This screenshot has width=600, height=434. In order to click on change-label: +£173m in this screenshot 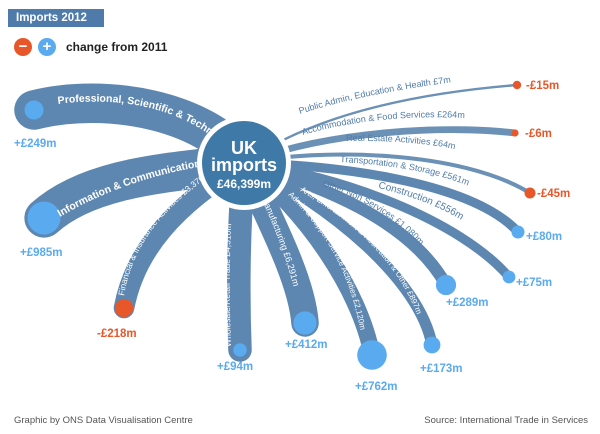, I will do `click(441, 369)`.